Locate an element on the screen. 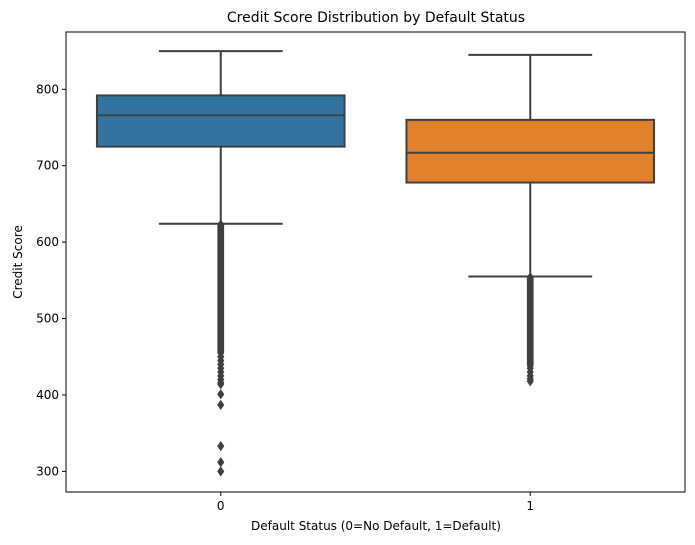  y-tick-label: 500 is located at coordinates (47, 319).